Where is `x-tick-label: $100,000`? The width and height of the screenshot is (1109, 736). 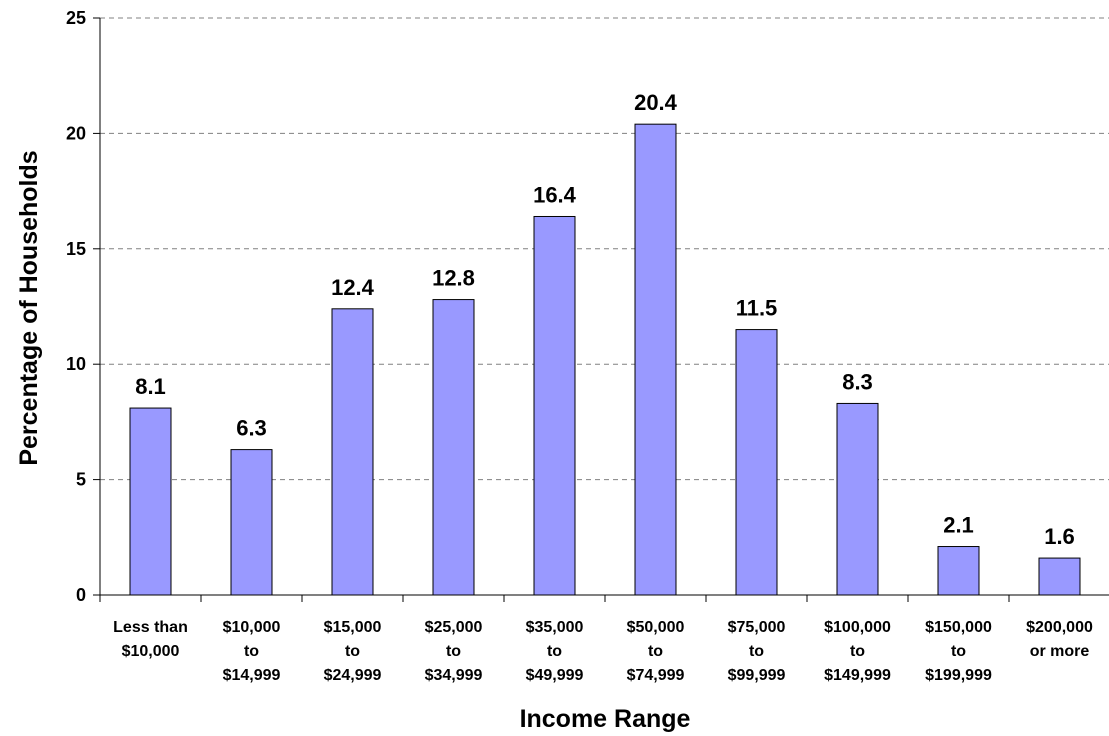 x-tick-label: $100,000 is located at coordinates (857, 627).